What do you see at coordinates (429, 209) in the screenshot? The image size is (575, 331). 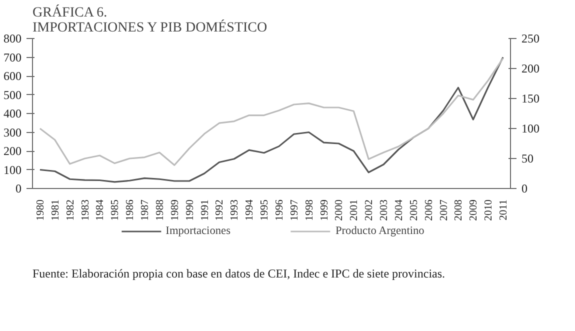 I see `x-tick-label: 2006` at bounding box center [429, 209].